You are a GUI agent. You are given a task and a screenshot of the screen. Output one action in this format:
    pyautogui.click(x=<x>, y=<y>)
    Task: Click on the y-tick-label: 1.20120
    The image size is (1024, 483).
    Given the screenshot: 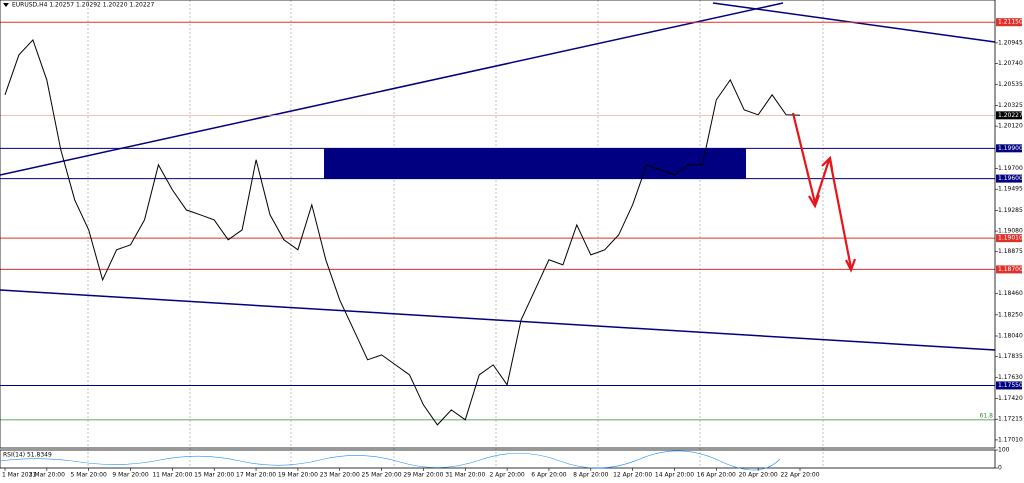 What is the action you would take?
    pyautogui.click(x=1010, y=126)
    